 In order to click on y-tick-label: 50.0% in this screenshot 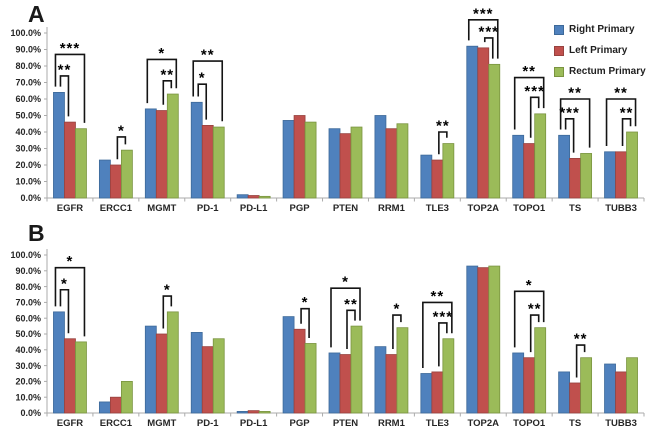, I will do `click(28, 116)`.